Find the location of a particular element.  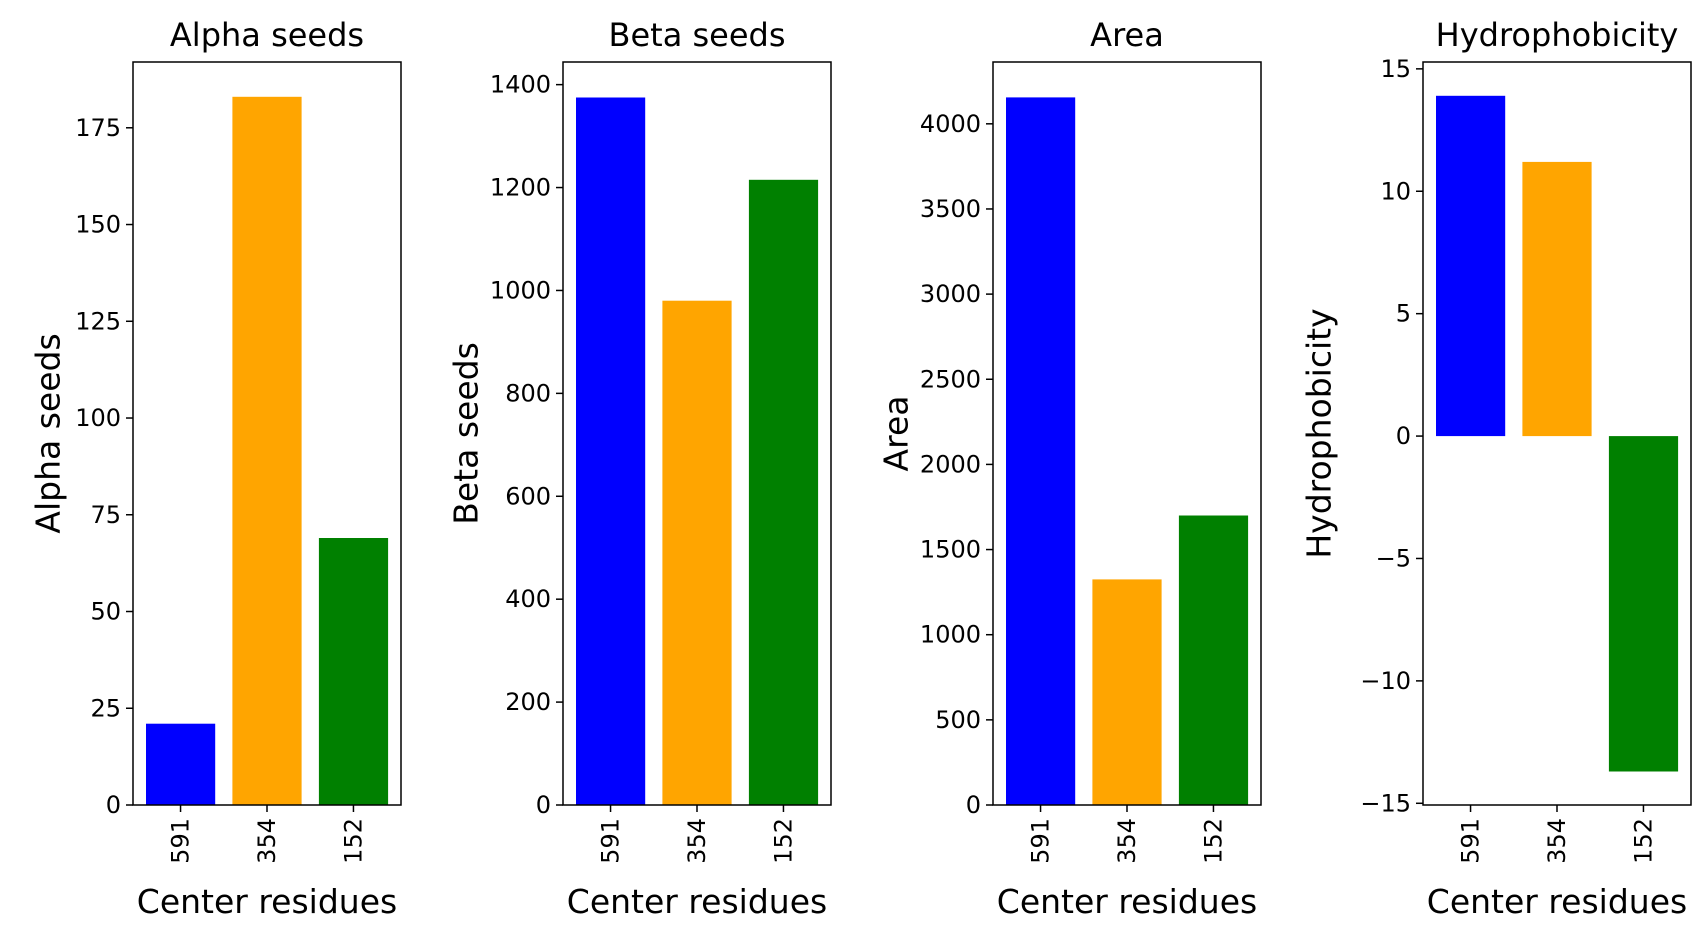

y-tick-label: 25 is located at coordinates (105, 708).